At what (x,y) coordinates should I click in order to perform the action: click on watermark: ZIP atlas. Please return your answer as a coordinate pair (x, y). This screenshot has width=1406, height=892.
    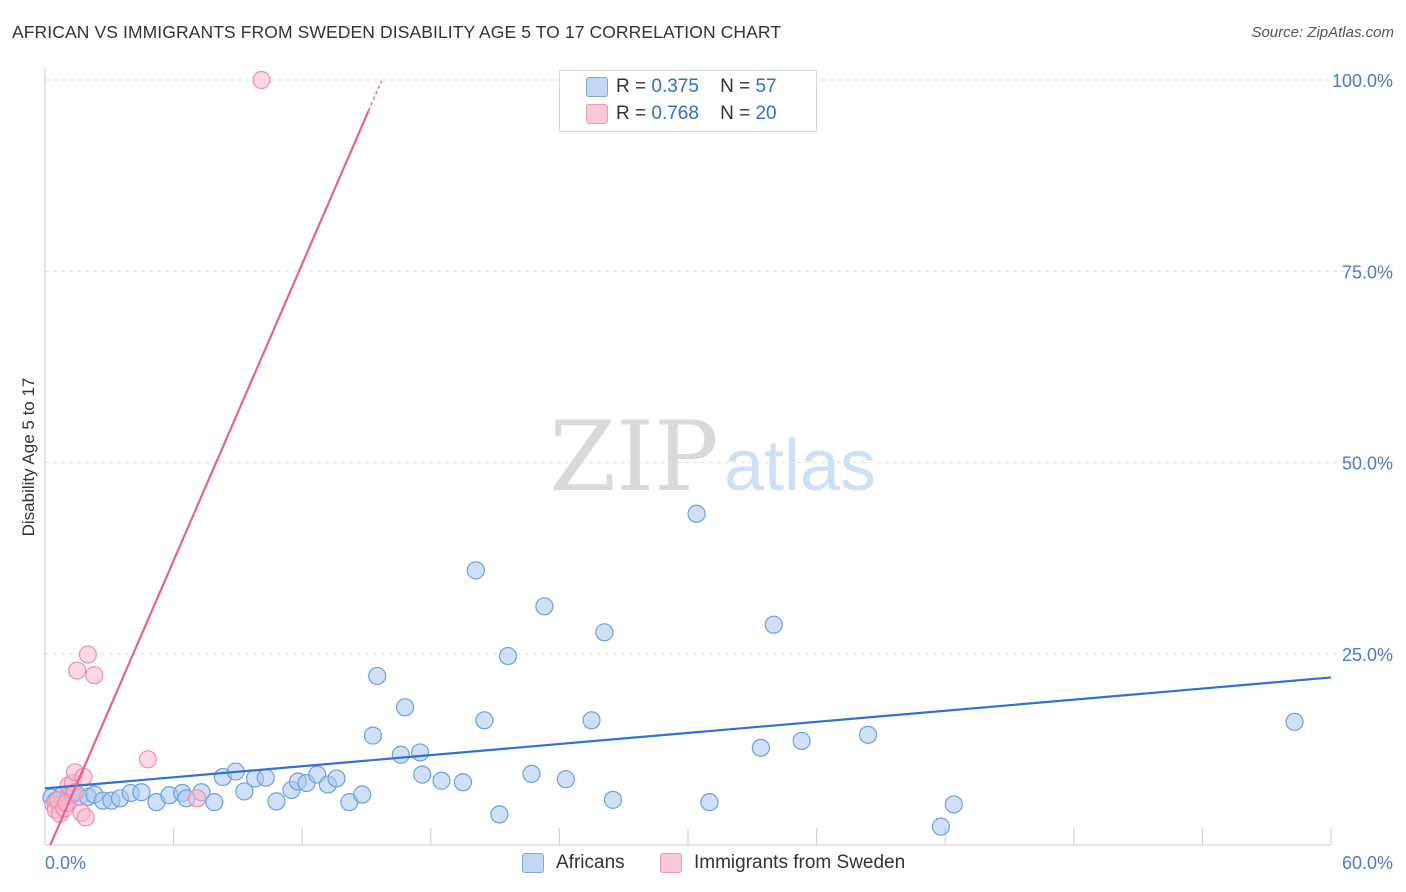
    Looking at the image, I should click on (712, 457).